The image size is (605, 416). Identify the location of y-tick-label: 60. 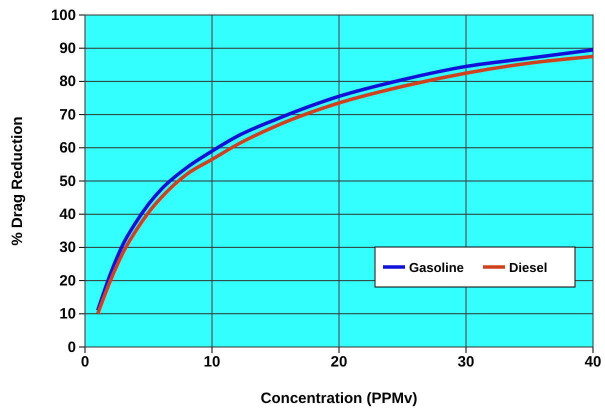
(67, 148).